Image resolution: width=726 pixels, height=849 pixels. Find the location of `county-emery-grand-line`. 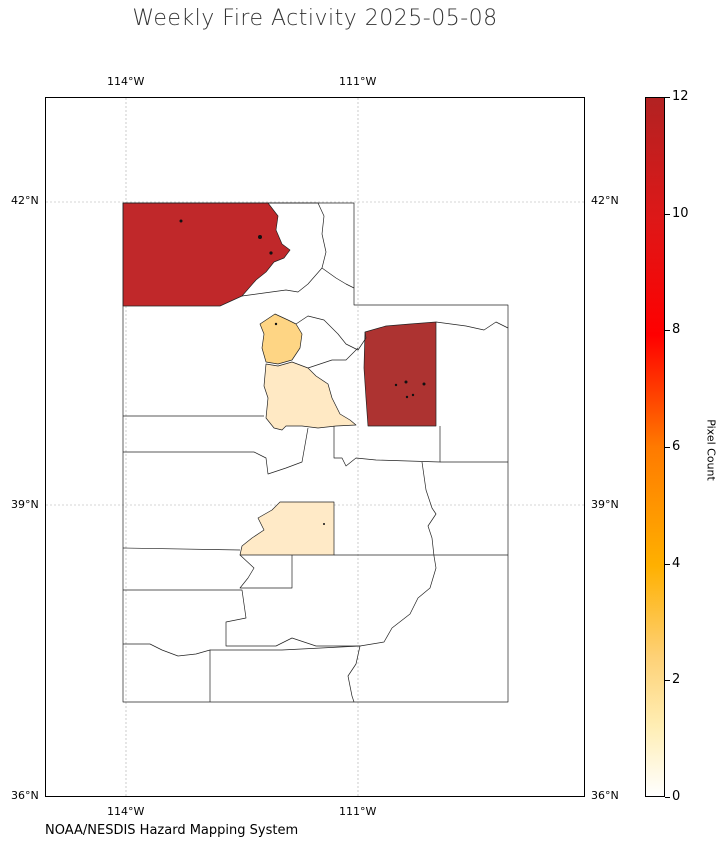

county-emery-grand-line is located at coordinates (429, 509).